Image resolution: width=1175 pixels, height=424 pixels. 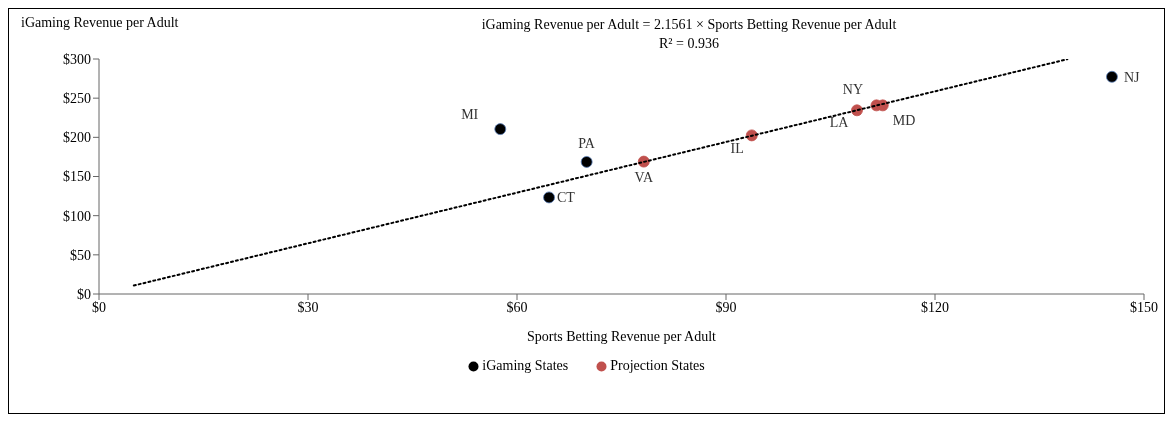 What do you see at coordinates (935, 307) in the screenshot?
I see `x-tick-label: $120` at bounding box center [935, 307].